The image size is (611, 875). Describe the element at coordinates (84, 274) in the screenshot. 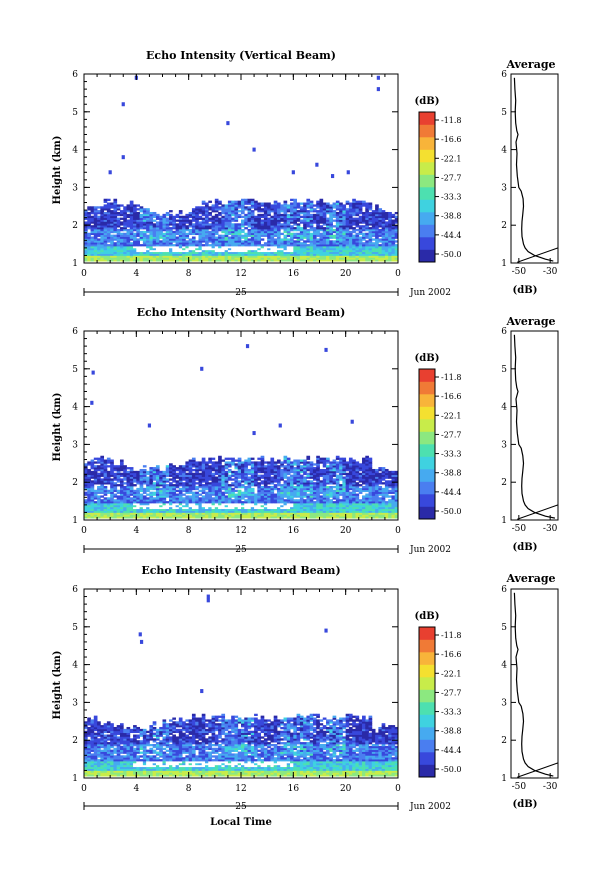

I see `x-tick-label: 0` at that location.